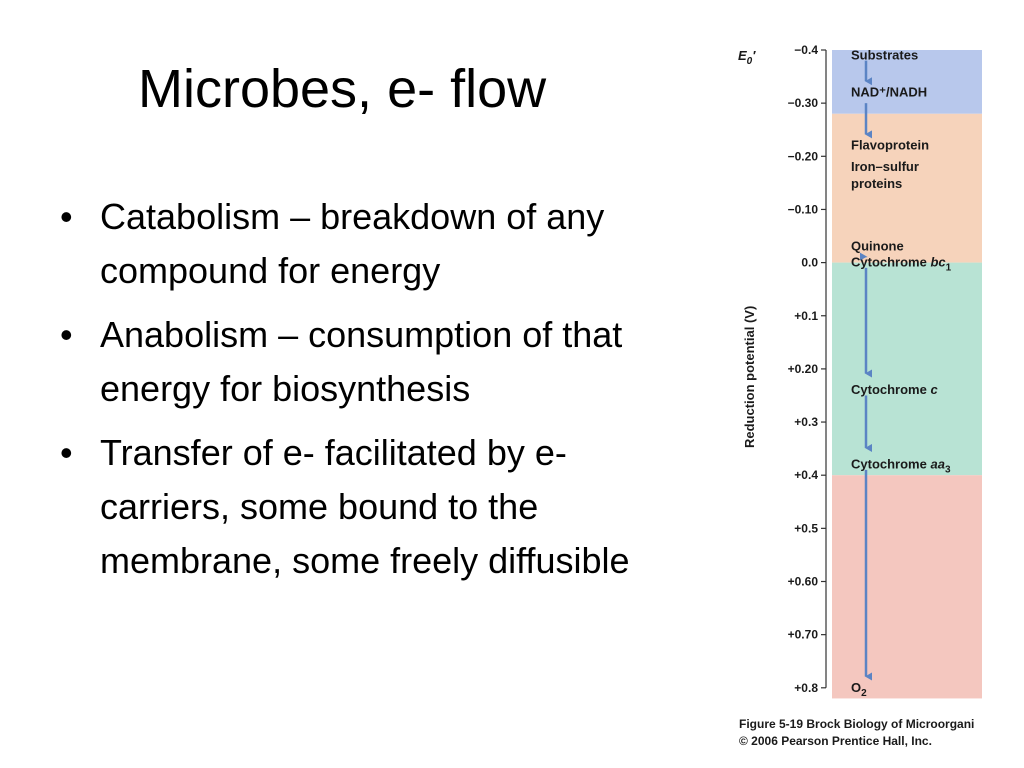 The width and height of the screenshot is (1024, 768). I want to click on carrier-label: proteins, so click(876, 183).